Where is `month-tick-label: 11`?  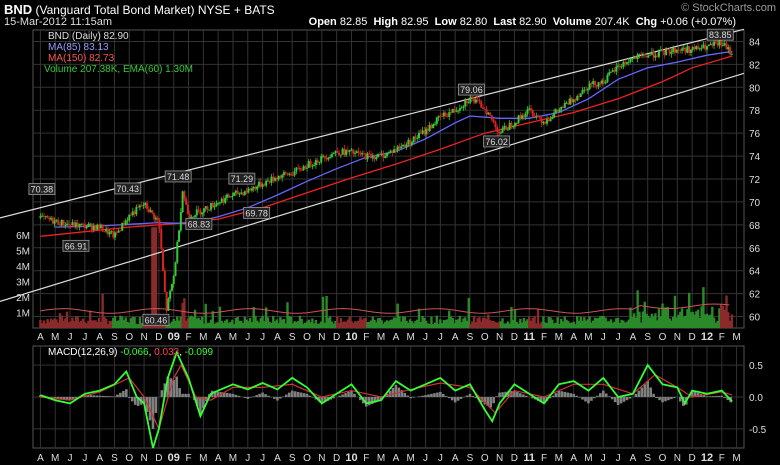 month-tick-label: 11 is located at coordinates (529, 458).